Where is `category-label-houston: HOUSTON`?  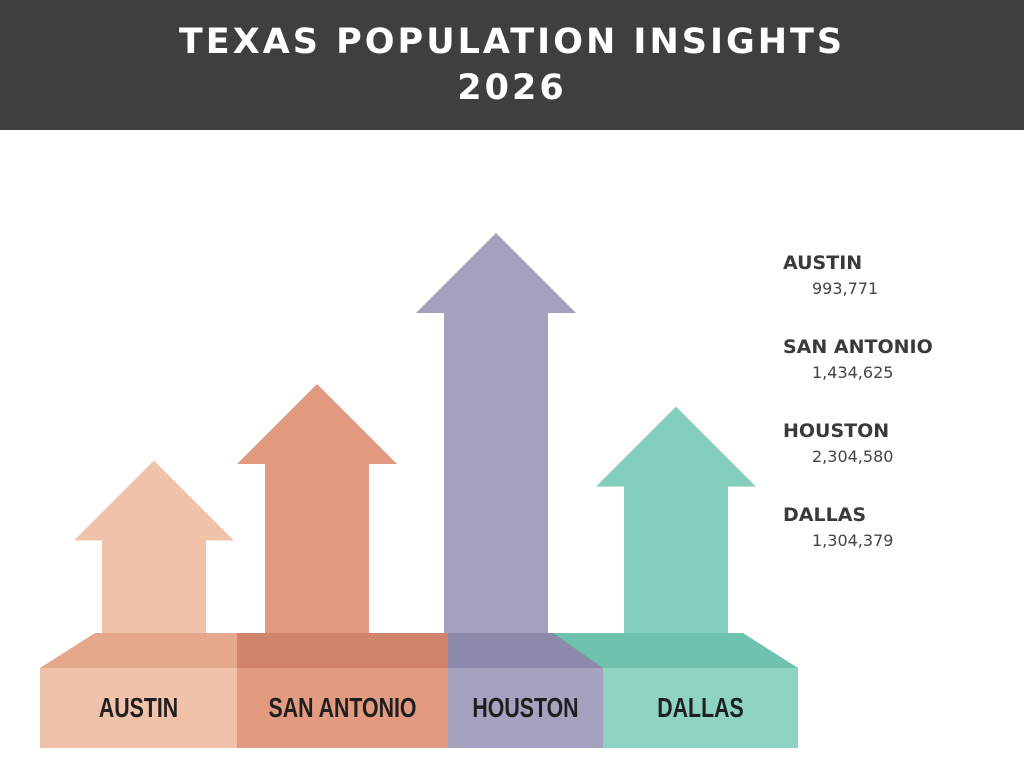
category-label-houston: HOUSTON is located at coordinates (525, 708).